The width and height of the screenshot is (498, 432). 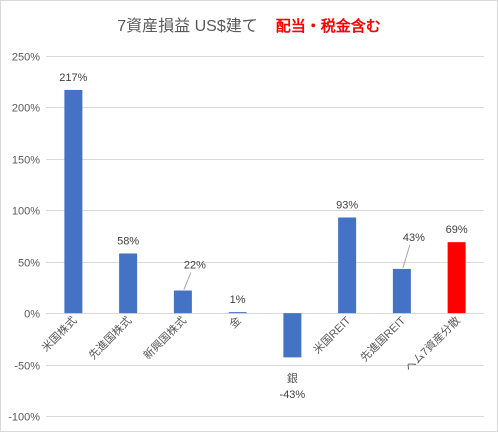 What do you see at coordinates (32, 315) in the screenshot?
I see `y-tick-label: 0%` at bounding box center [32, 315].